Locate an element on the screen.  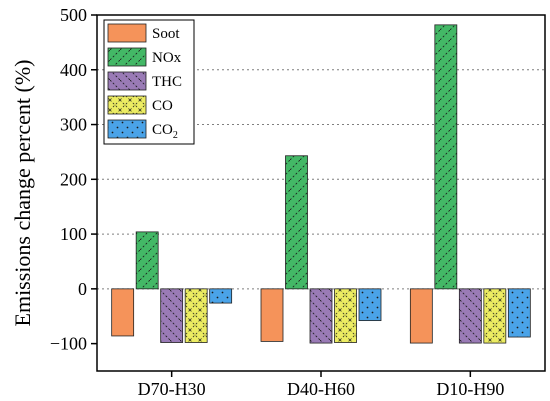
legend-item-co2: CO2 is located at coordinates (142, 130).